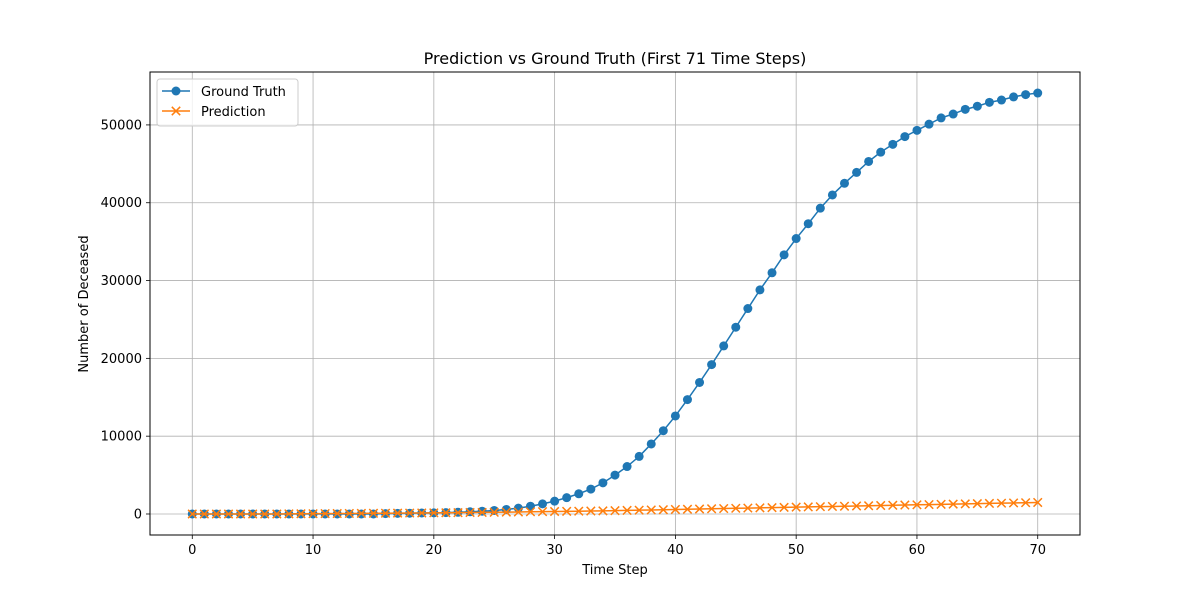  I want to click on x-axis-label: Time Step, so click(614, 570).